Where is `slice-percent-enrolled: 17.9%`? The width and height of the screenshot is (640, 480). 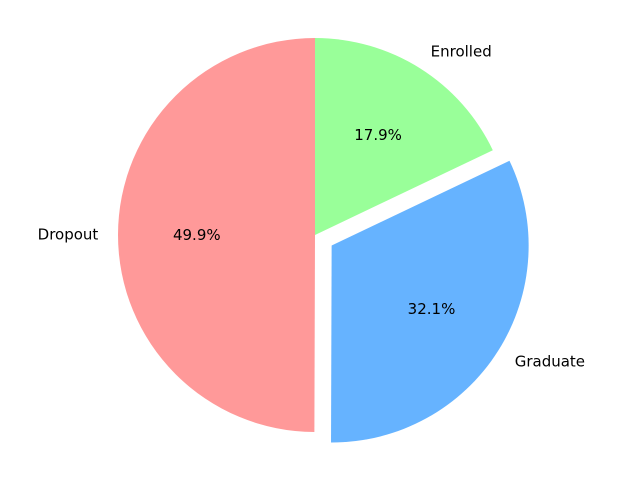 slice-percent-enrolled: 17.9% is located at coordinates (378, 135).